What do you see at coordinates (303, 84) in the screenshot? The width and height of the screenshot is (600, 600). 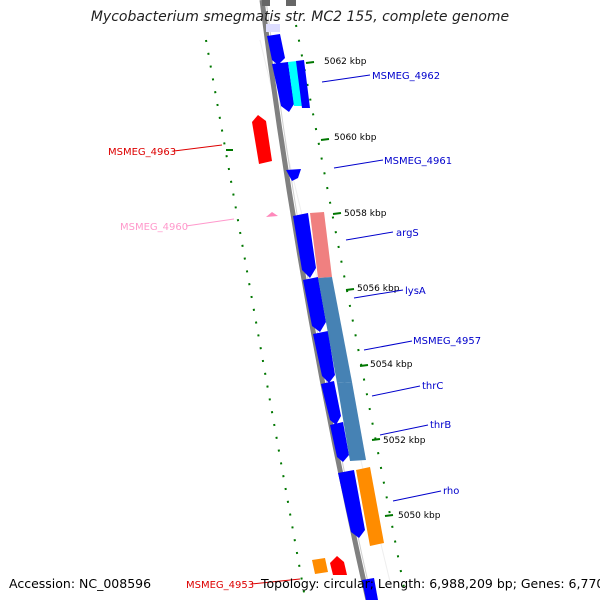 I see `cog-bar-blue` at bounding box center [303, 84].